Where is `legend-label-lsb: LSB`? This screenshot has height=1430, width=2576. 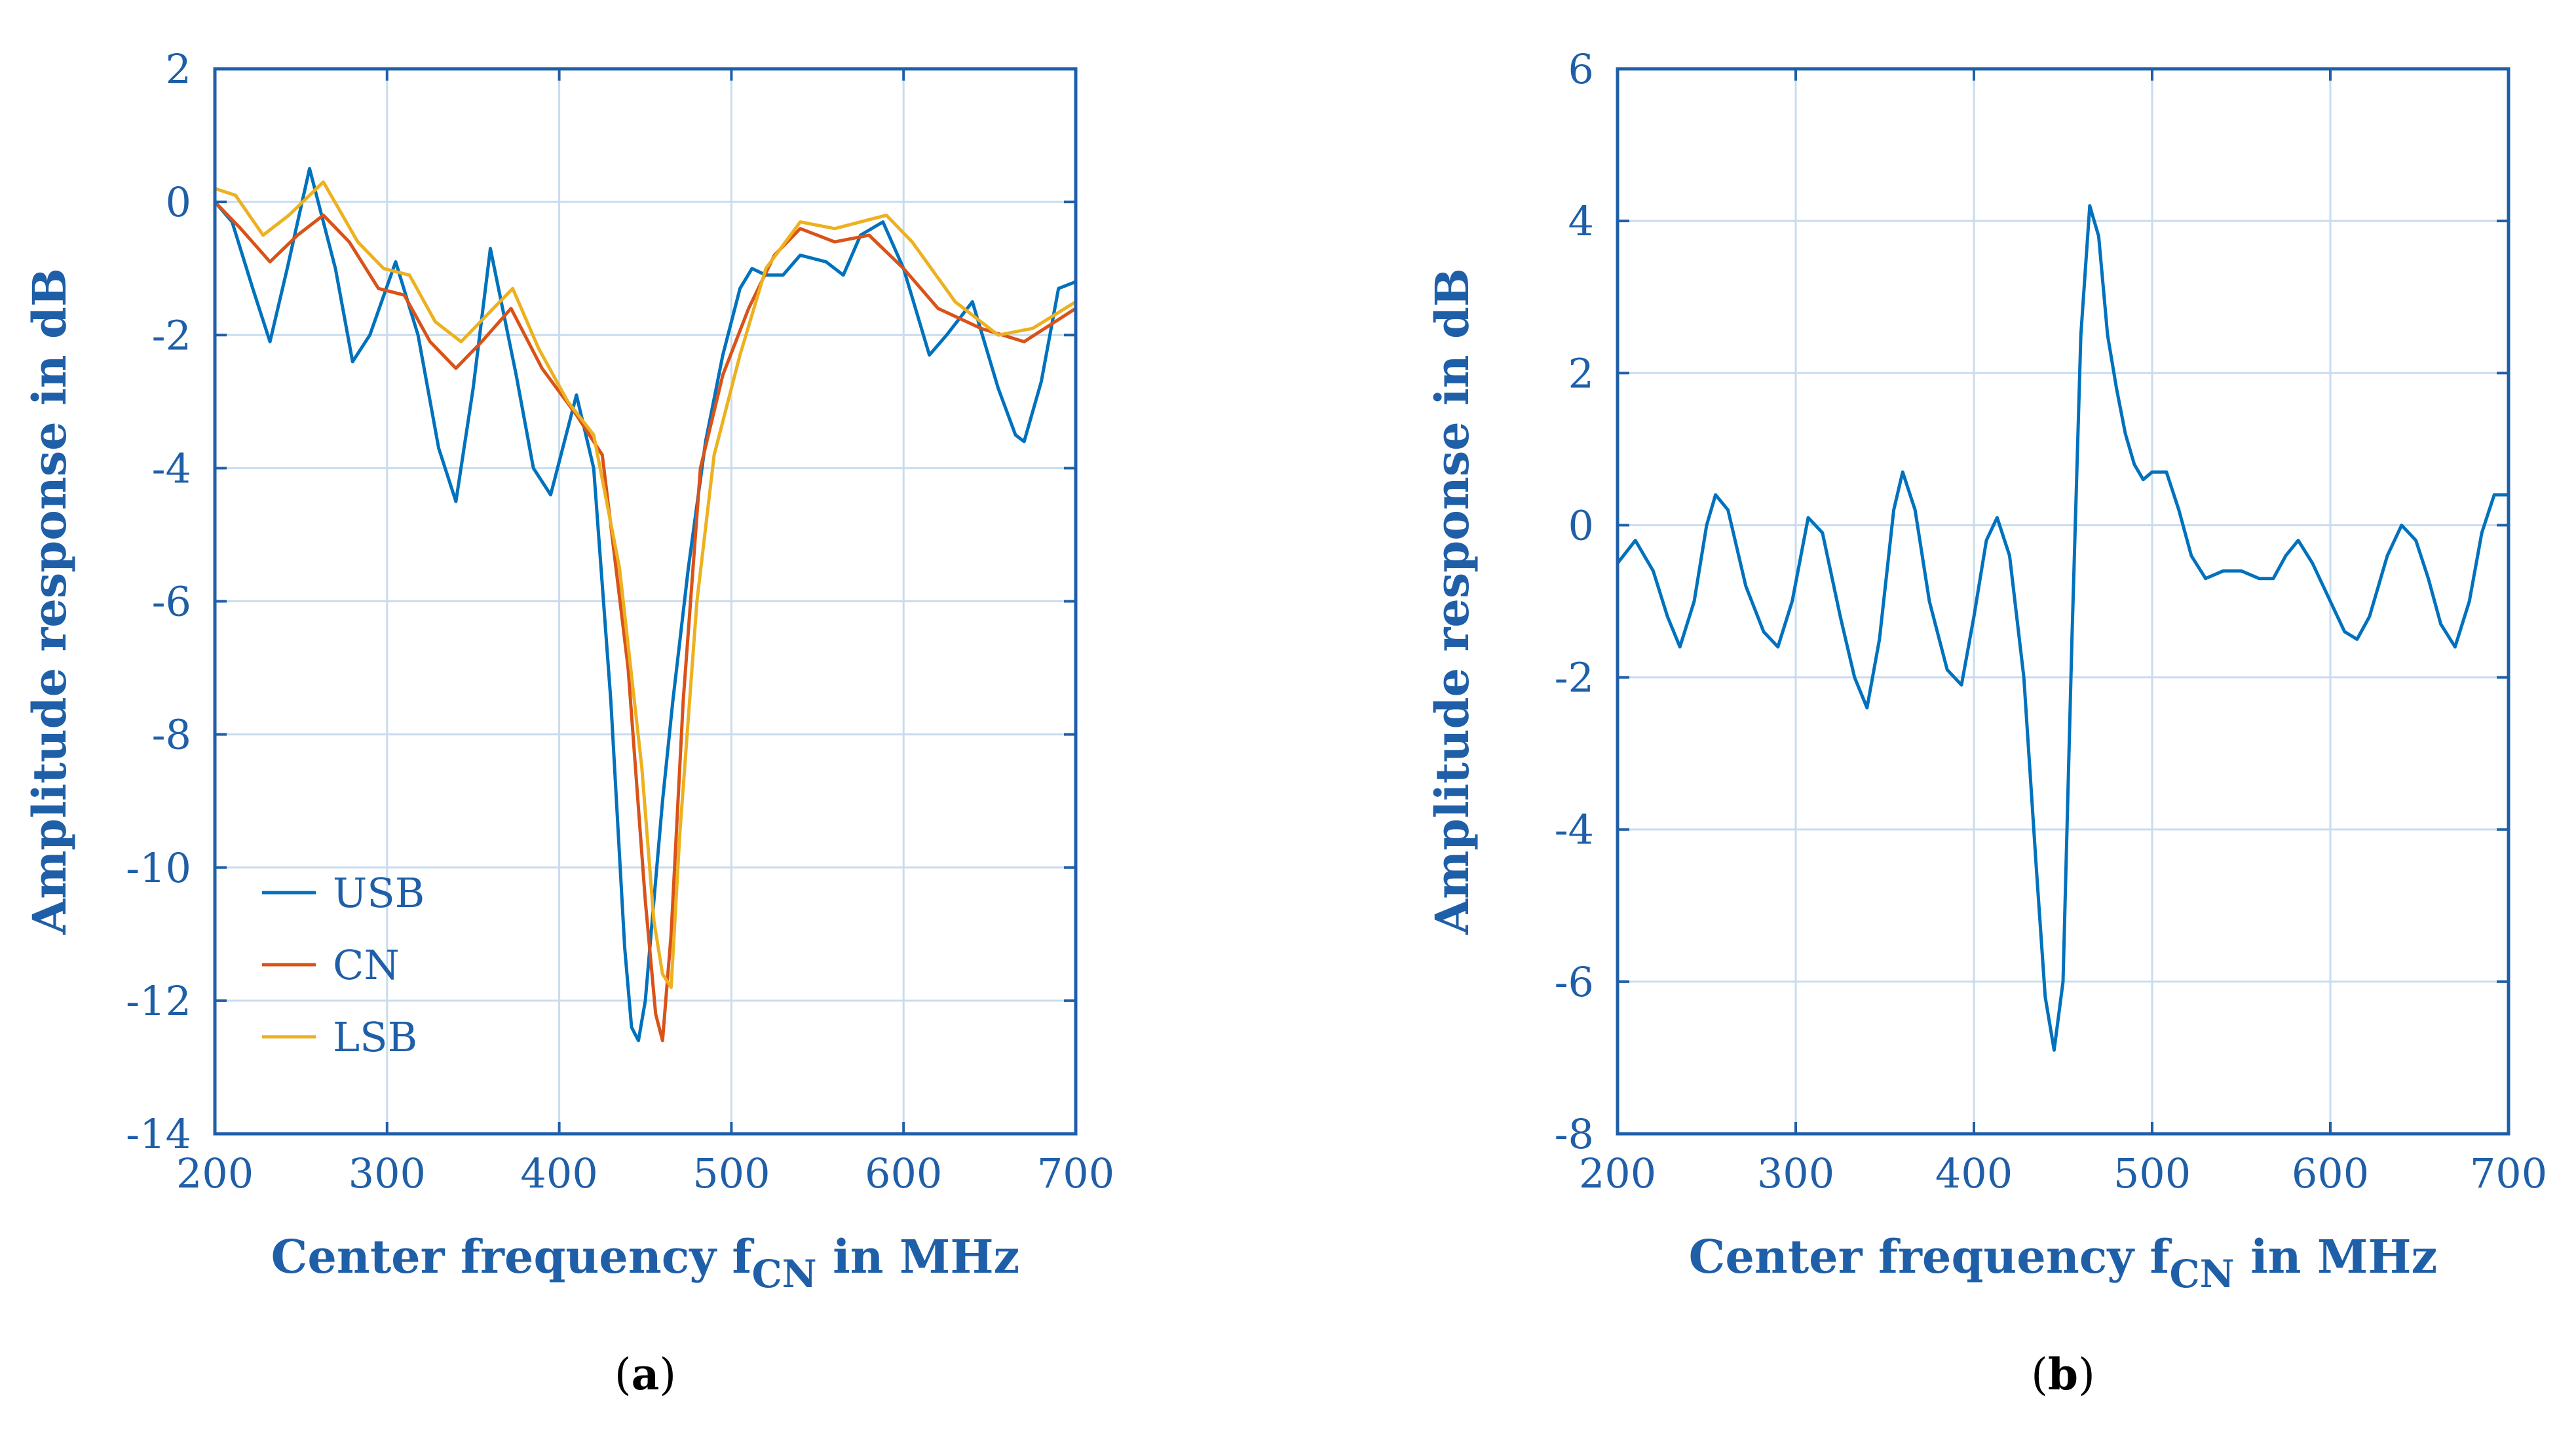
legend-label-lsb: LSB is located at coordinates (375, 1037).